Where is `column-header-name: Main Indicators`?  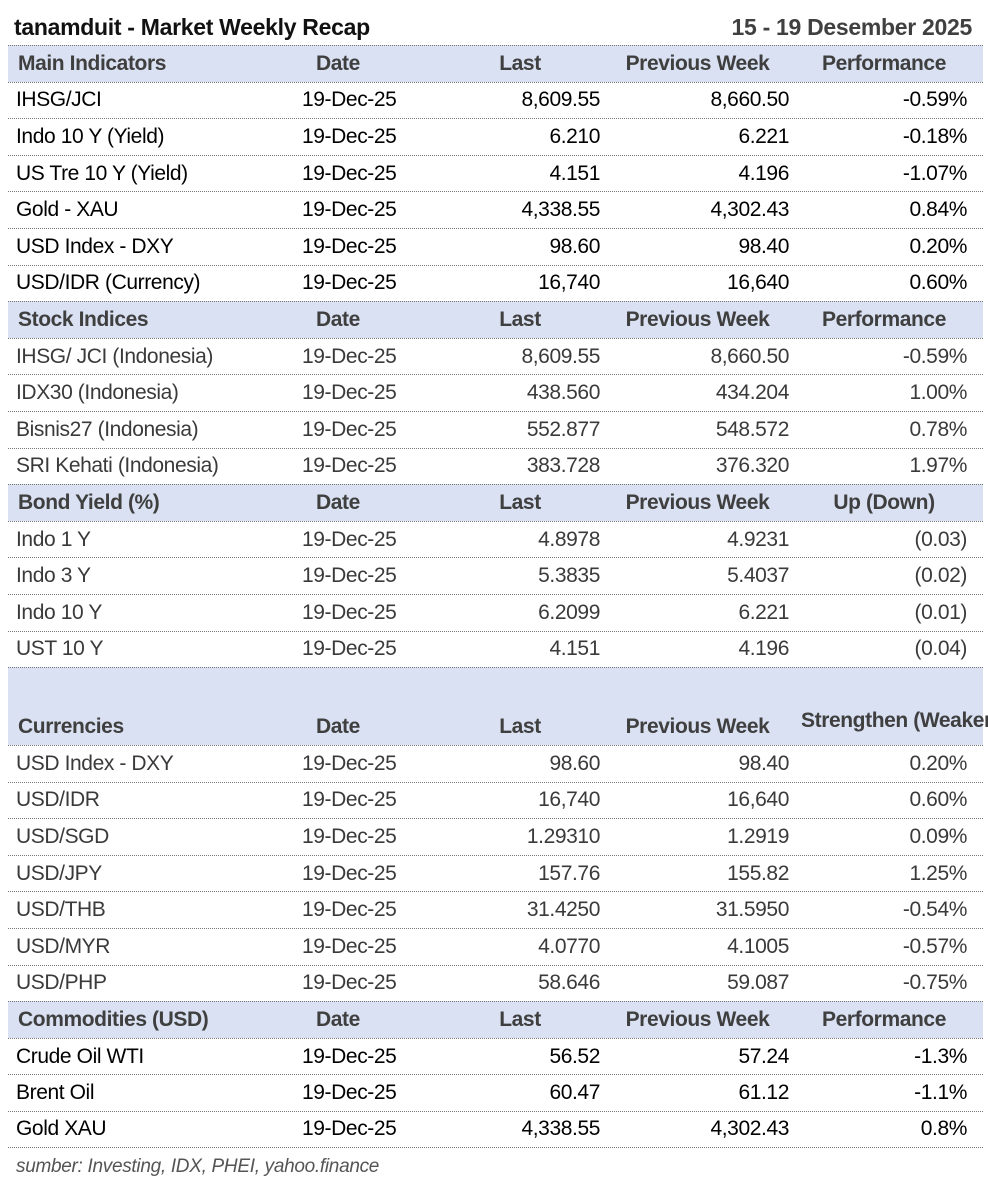 column-header-name: Main Indicators is located at coordinates (92, 63).